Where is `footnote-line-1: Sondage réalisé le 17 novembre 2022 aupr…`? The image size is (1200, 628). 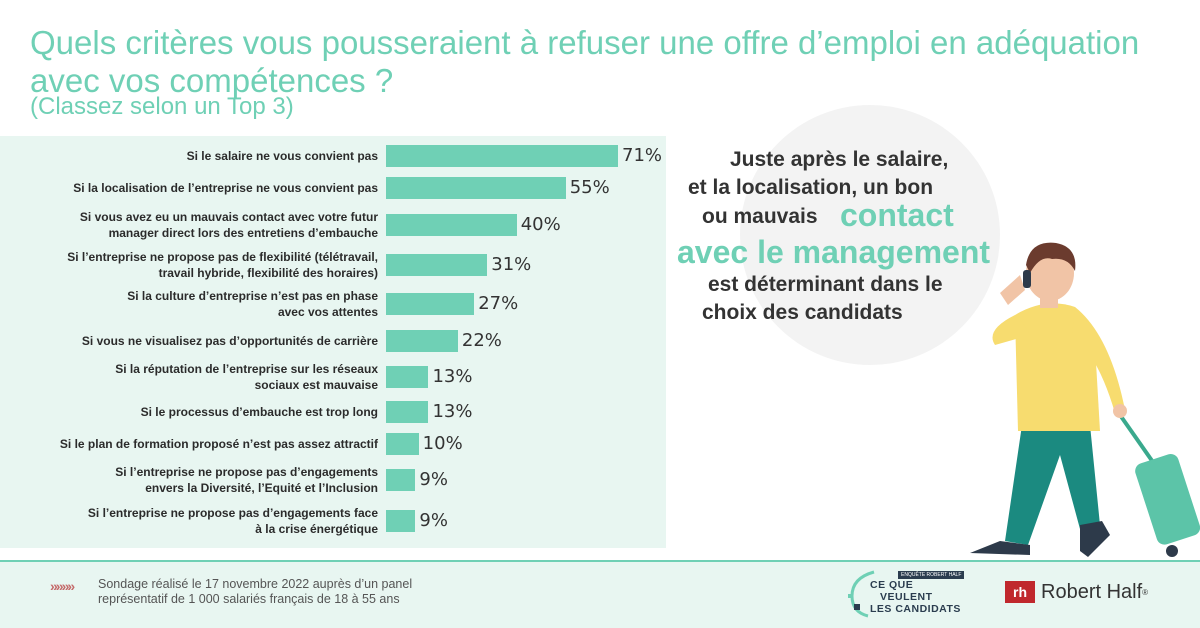
footnote-line-1: Sondage réalisé le 17 novembre 2022 aupr… is located at coordinates (255, 584).